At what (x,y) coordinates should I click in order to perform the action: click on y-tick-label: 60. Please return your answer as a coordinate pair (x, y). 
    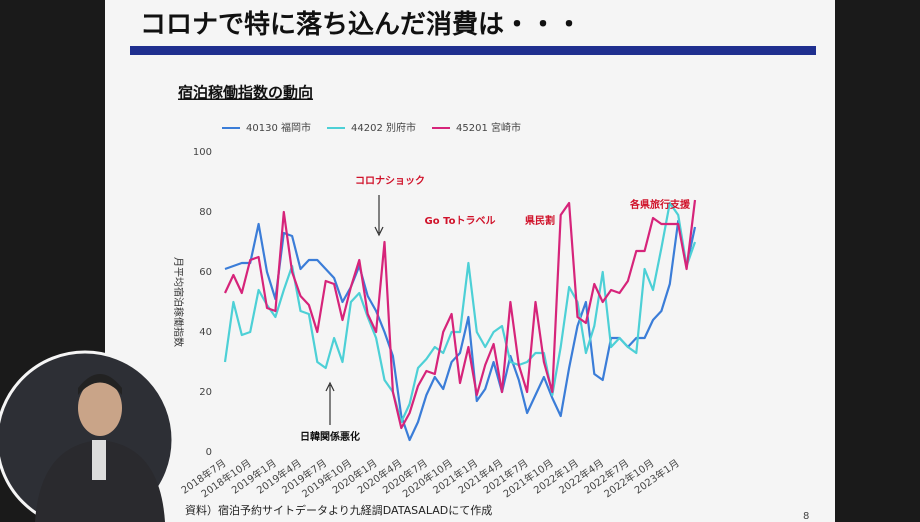
    Looking at the image, I should click on (205, 272).